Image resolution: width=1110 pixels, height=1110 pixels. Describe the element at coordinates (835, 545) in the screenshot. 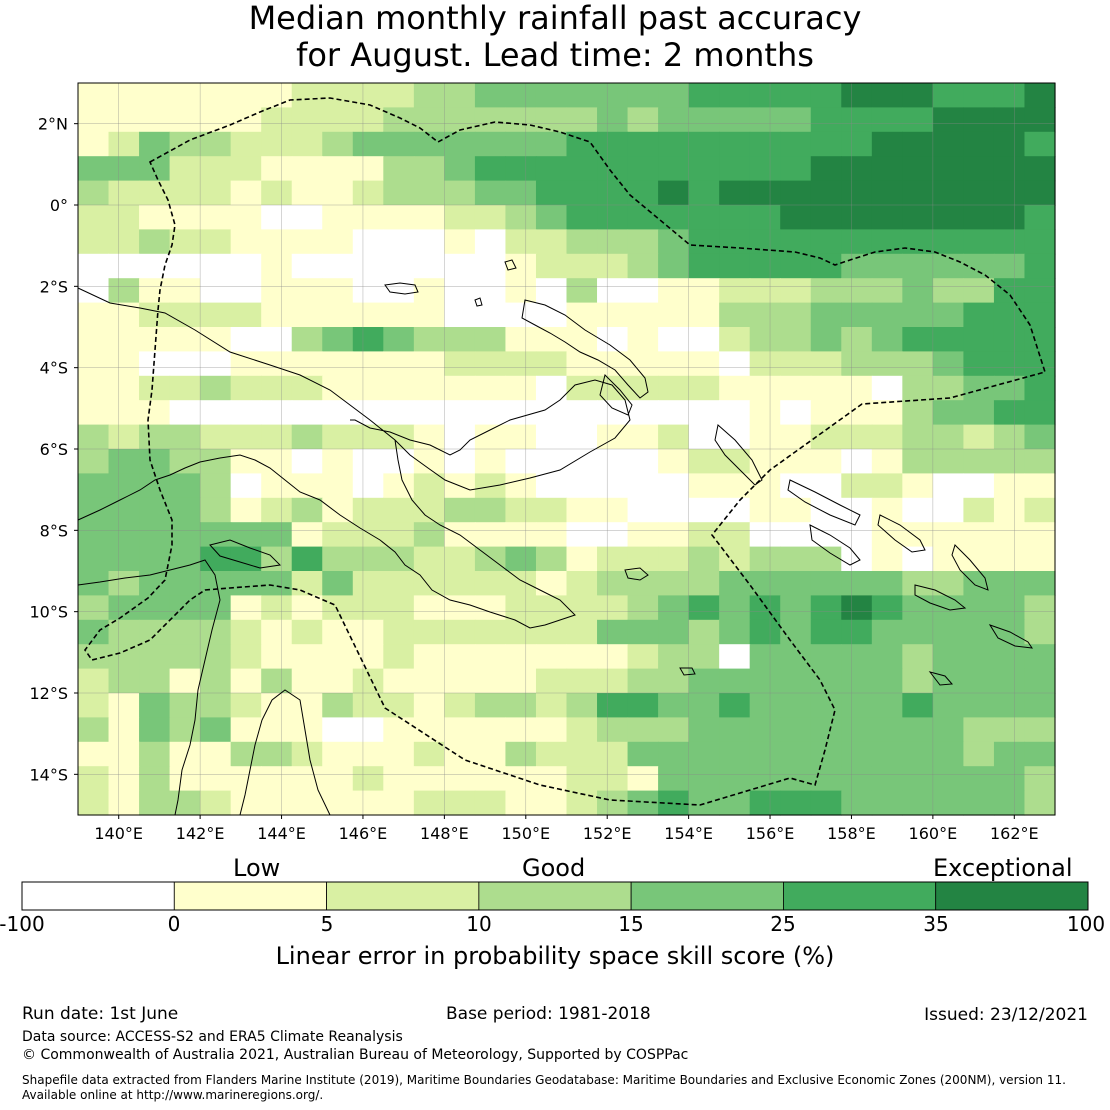

I see `coastline-solomon-b` at that location.